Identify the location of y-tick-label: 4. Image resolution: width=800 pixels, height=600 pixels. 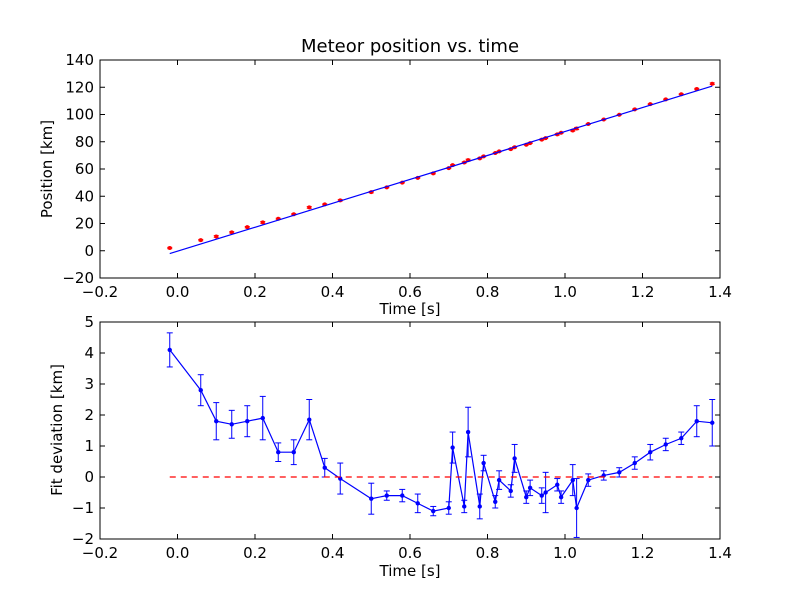
(89, 353).